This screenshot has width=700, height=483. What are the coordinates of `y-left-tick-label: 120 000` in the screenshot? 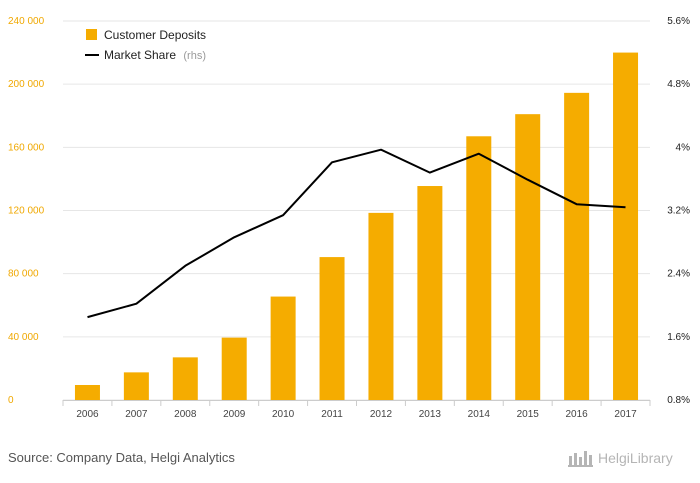 It's located at (26, 211).